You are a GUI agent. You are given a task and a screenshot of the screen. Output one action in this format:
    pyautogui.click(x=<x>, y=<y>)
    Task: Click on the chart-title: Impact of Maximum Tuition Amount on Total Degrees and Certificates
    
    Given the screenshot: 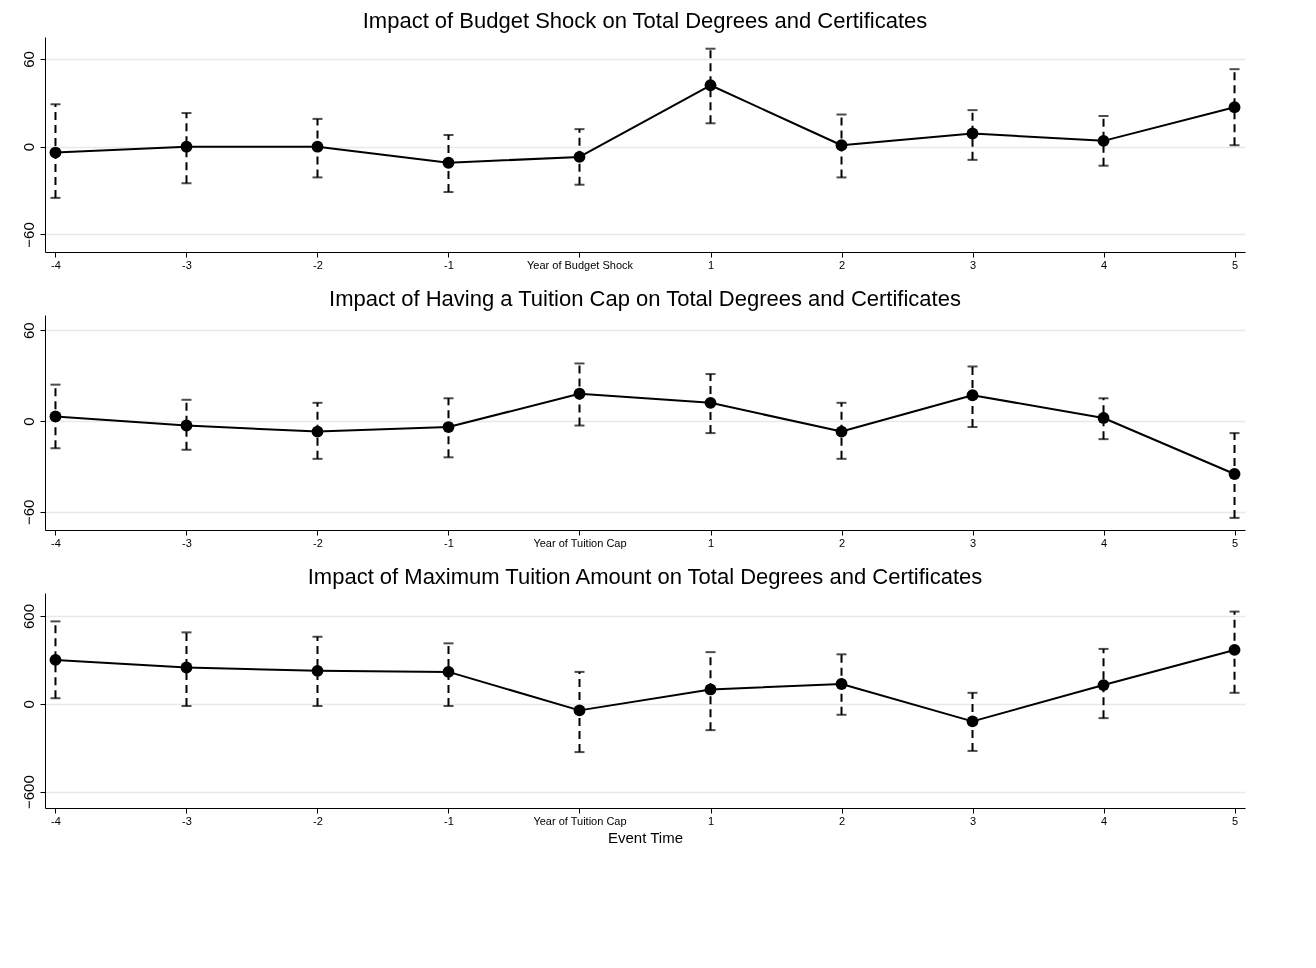 What is the action you would take?
    pyautogui.click(x=645, y=576)
    